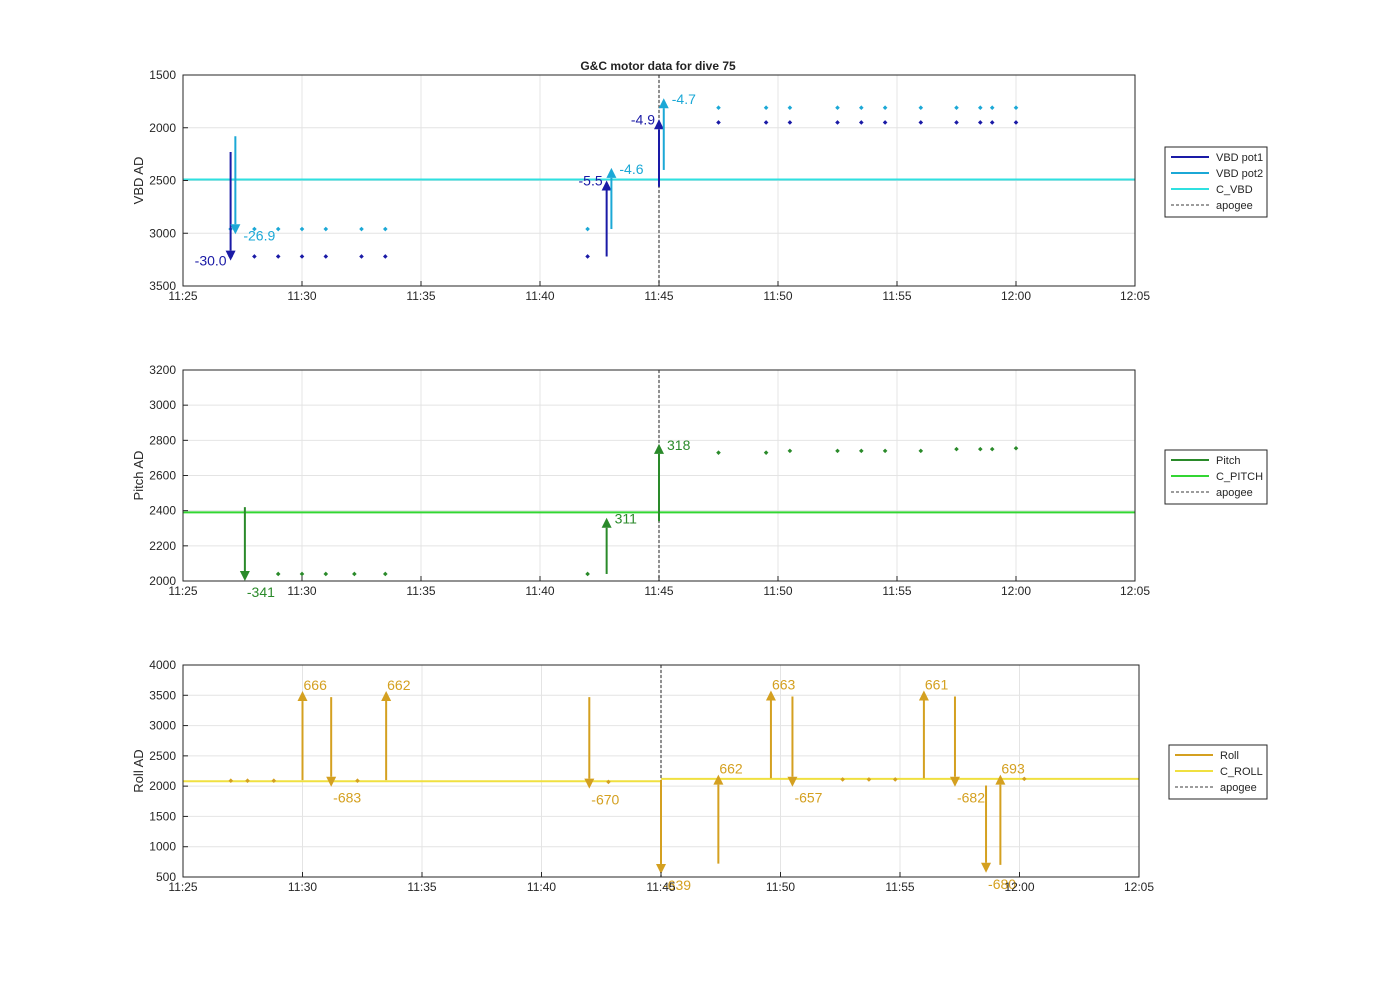 The width and height of the screenshot is (1400, 986). Describe the element at coordinates (1239, 174) in the screenshot. I see `legend-label: VBD pot2` at that location.